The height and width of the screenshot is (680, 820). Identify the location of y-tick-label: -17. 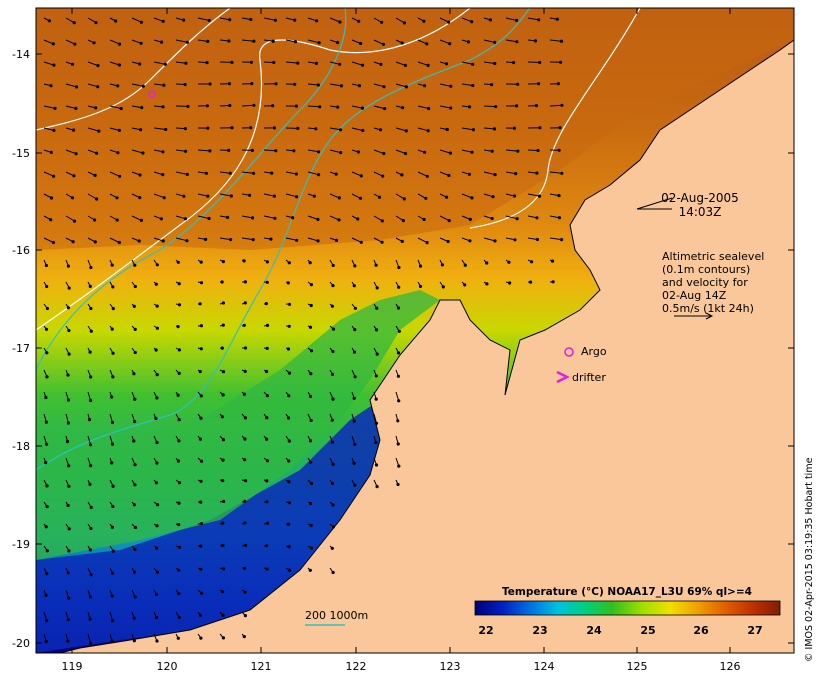
(21, 348).